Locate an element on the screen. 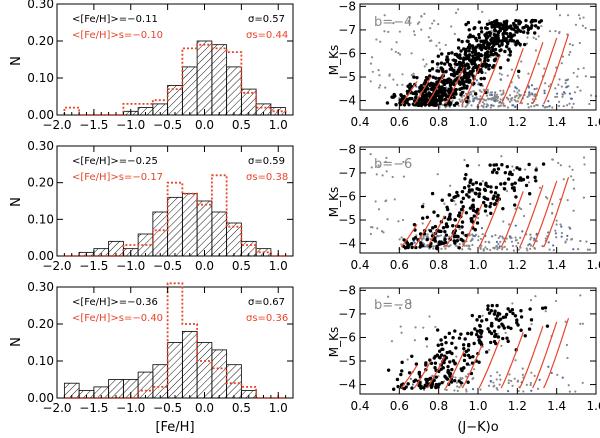 The height and width of the screenshot is (438, 600). y-axis-label: N is located at coordinates (16, 61).